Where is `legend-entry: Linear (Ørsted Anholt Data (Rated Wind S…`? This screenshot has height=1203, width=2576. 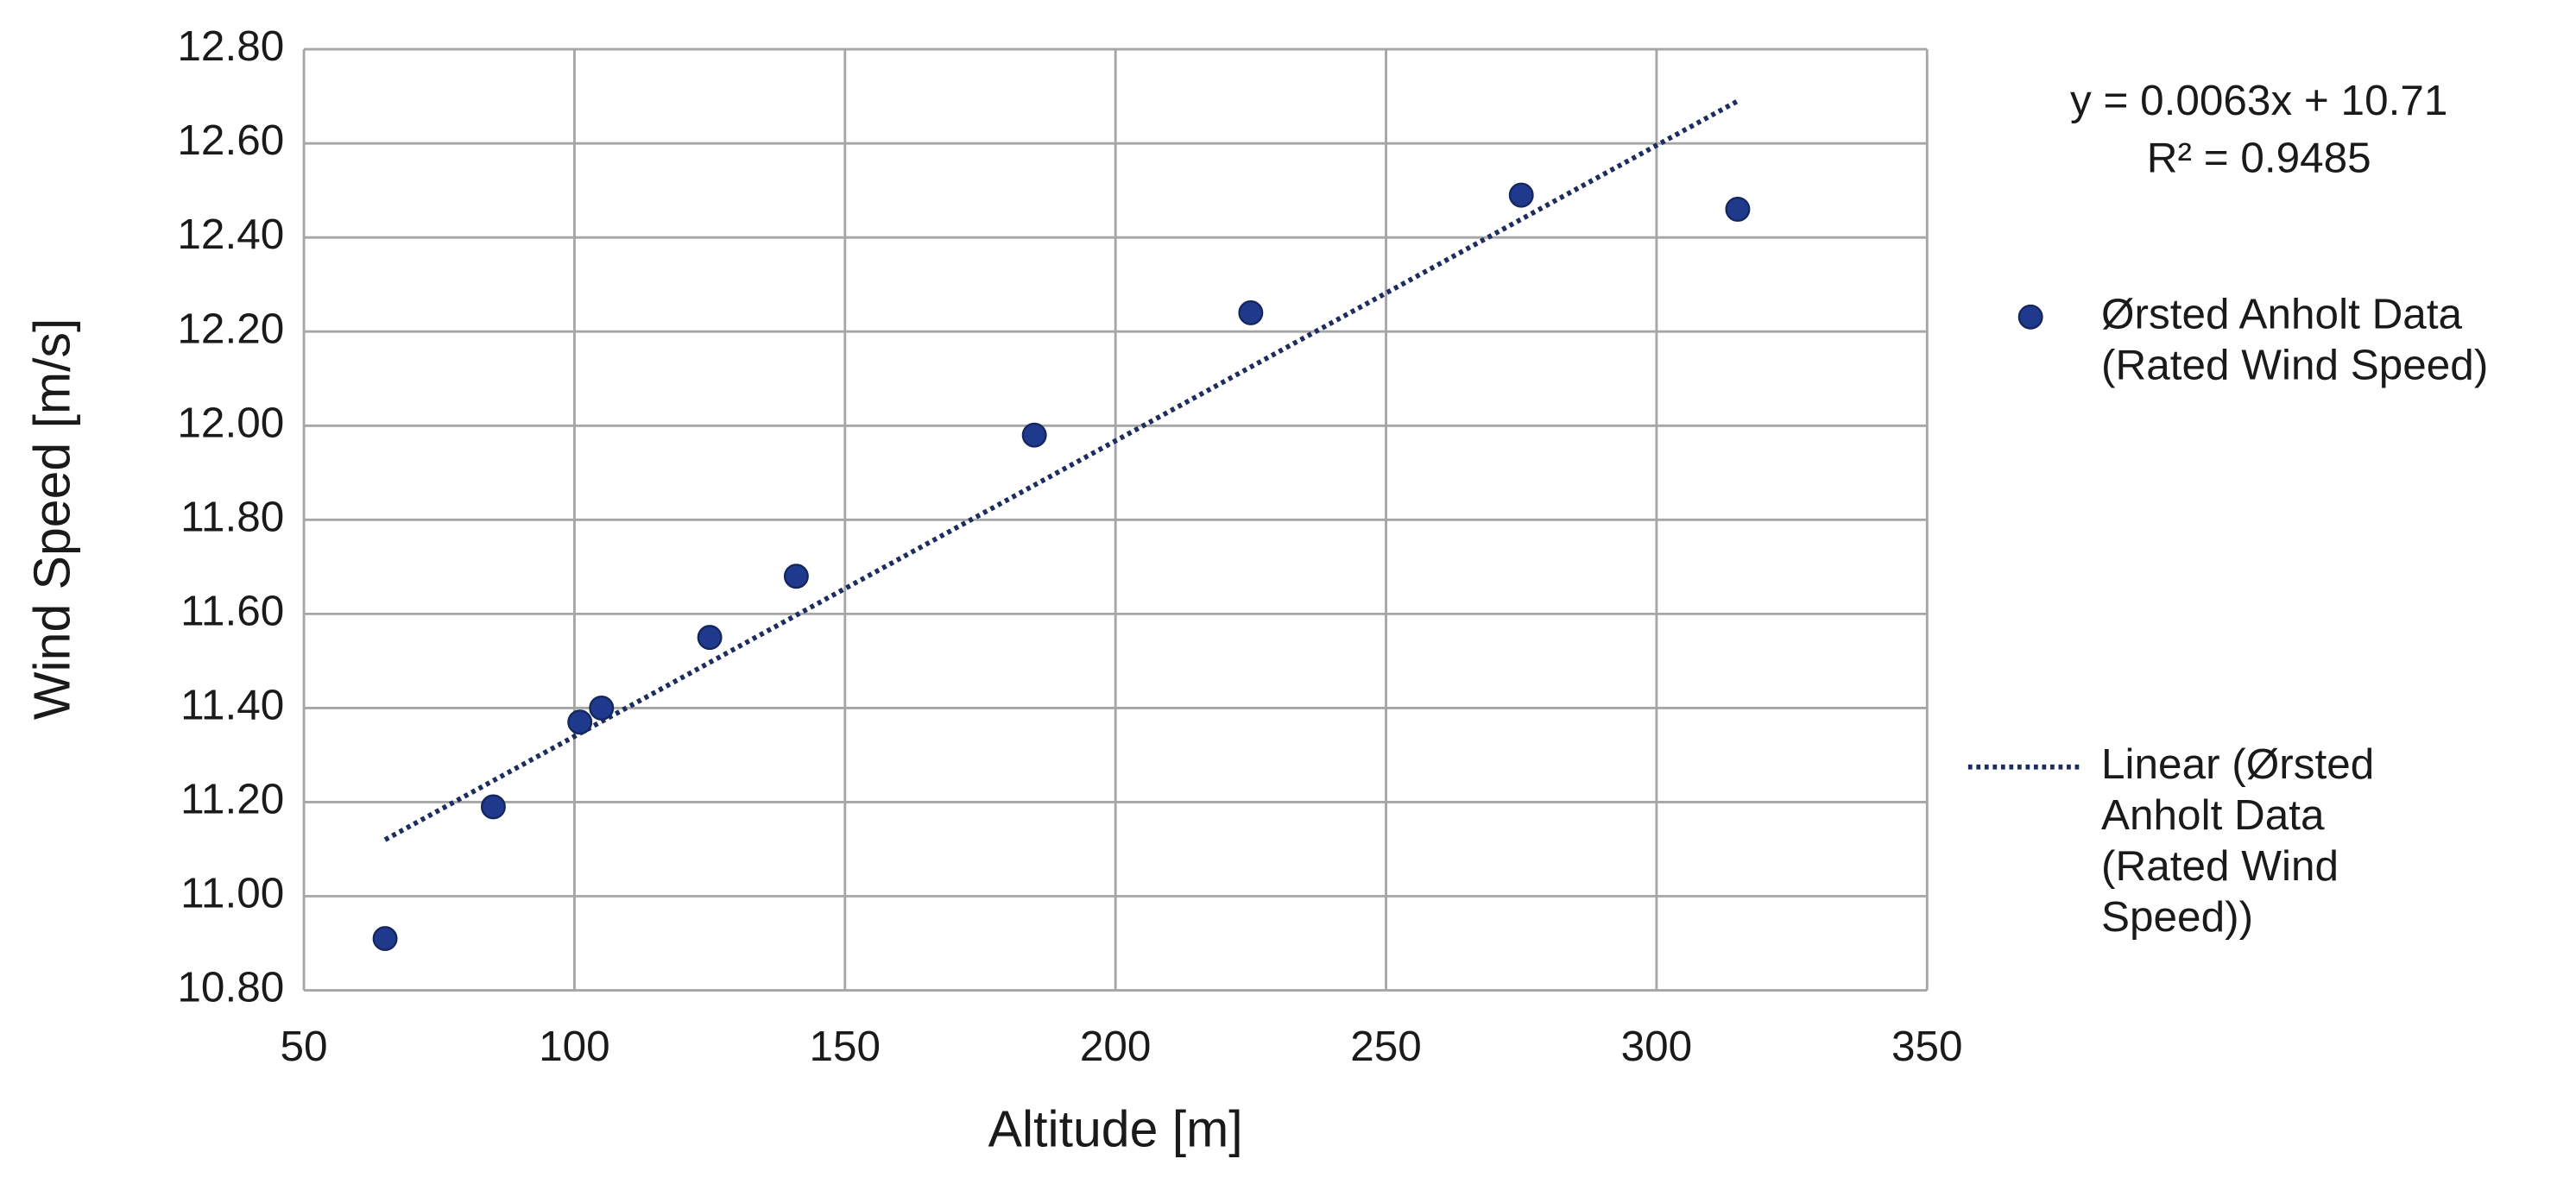 legend-entry: Linear (Ørsted Anholt Data (Rated Wind S… is located at coordinates (2238, 840).